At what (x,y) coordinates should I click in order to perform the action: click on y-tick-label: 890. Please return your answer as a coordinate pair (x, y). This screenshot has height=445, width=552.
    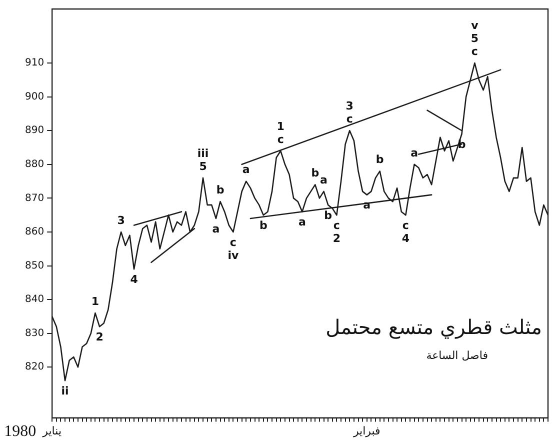
    Looking at the image, I should click on (34, 130).